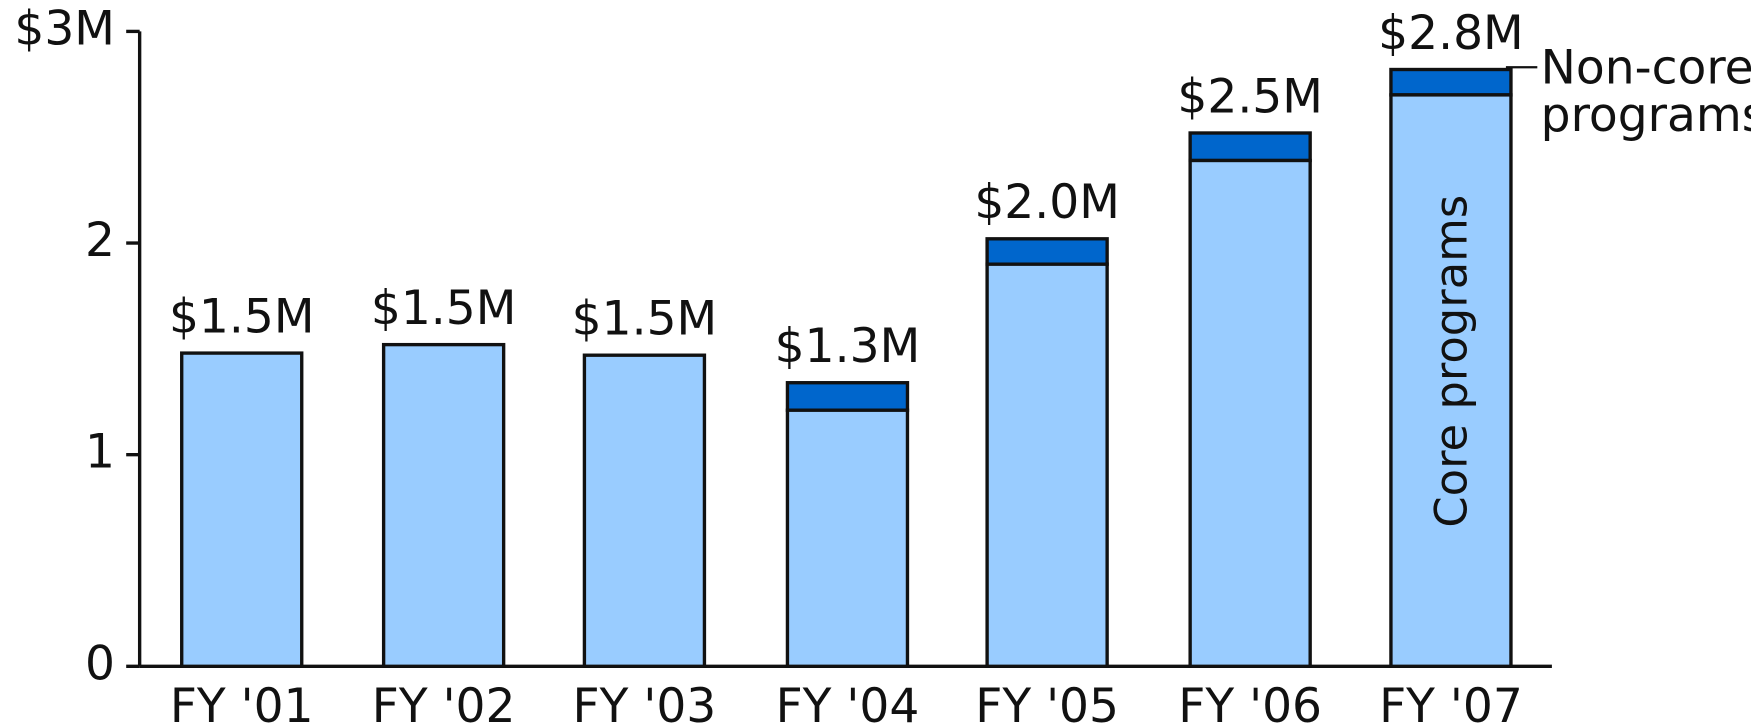 This screenshot has width=1751, height=728. Describe the element at coordinates (848, 346) in the screenshot. I see `total-label: $1.3M` at that location.